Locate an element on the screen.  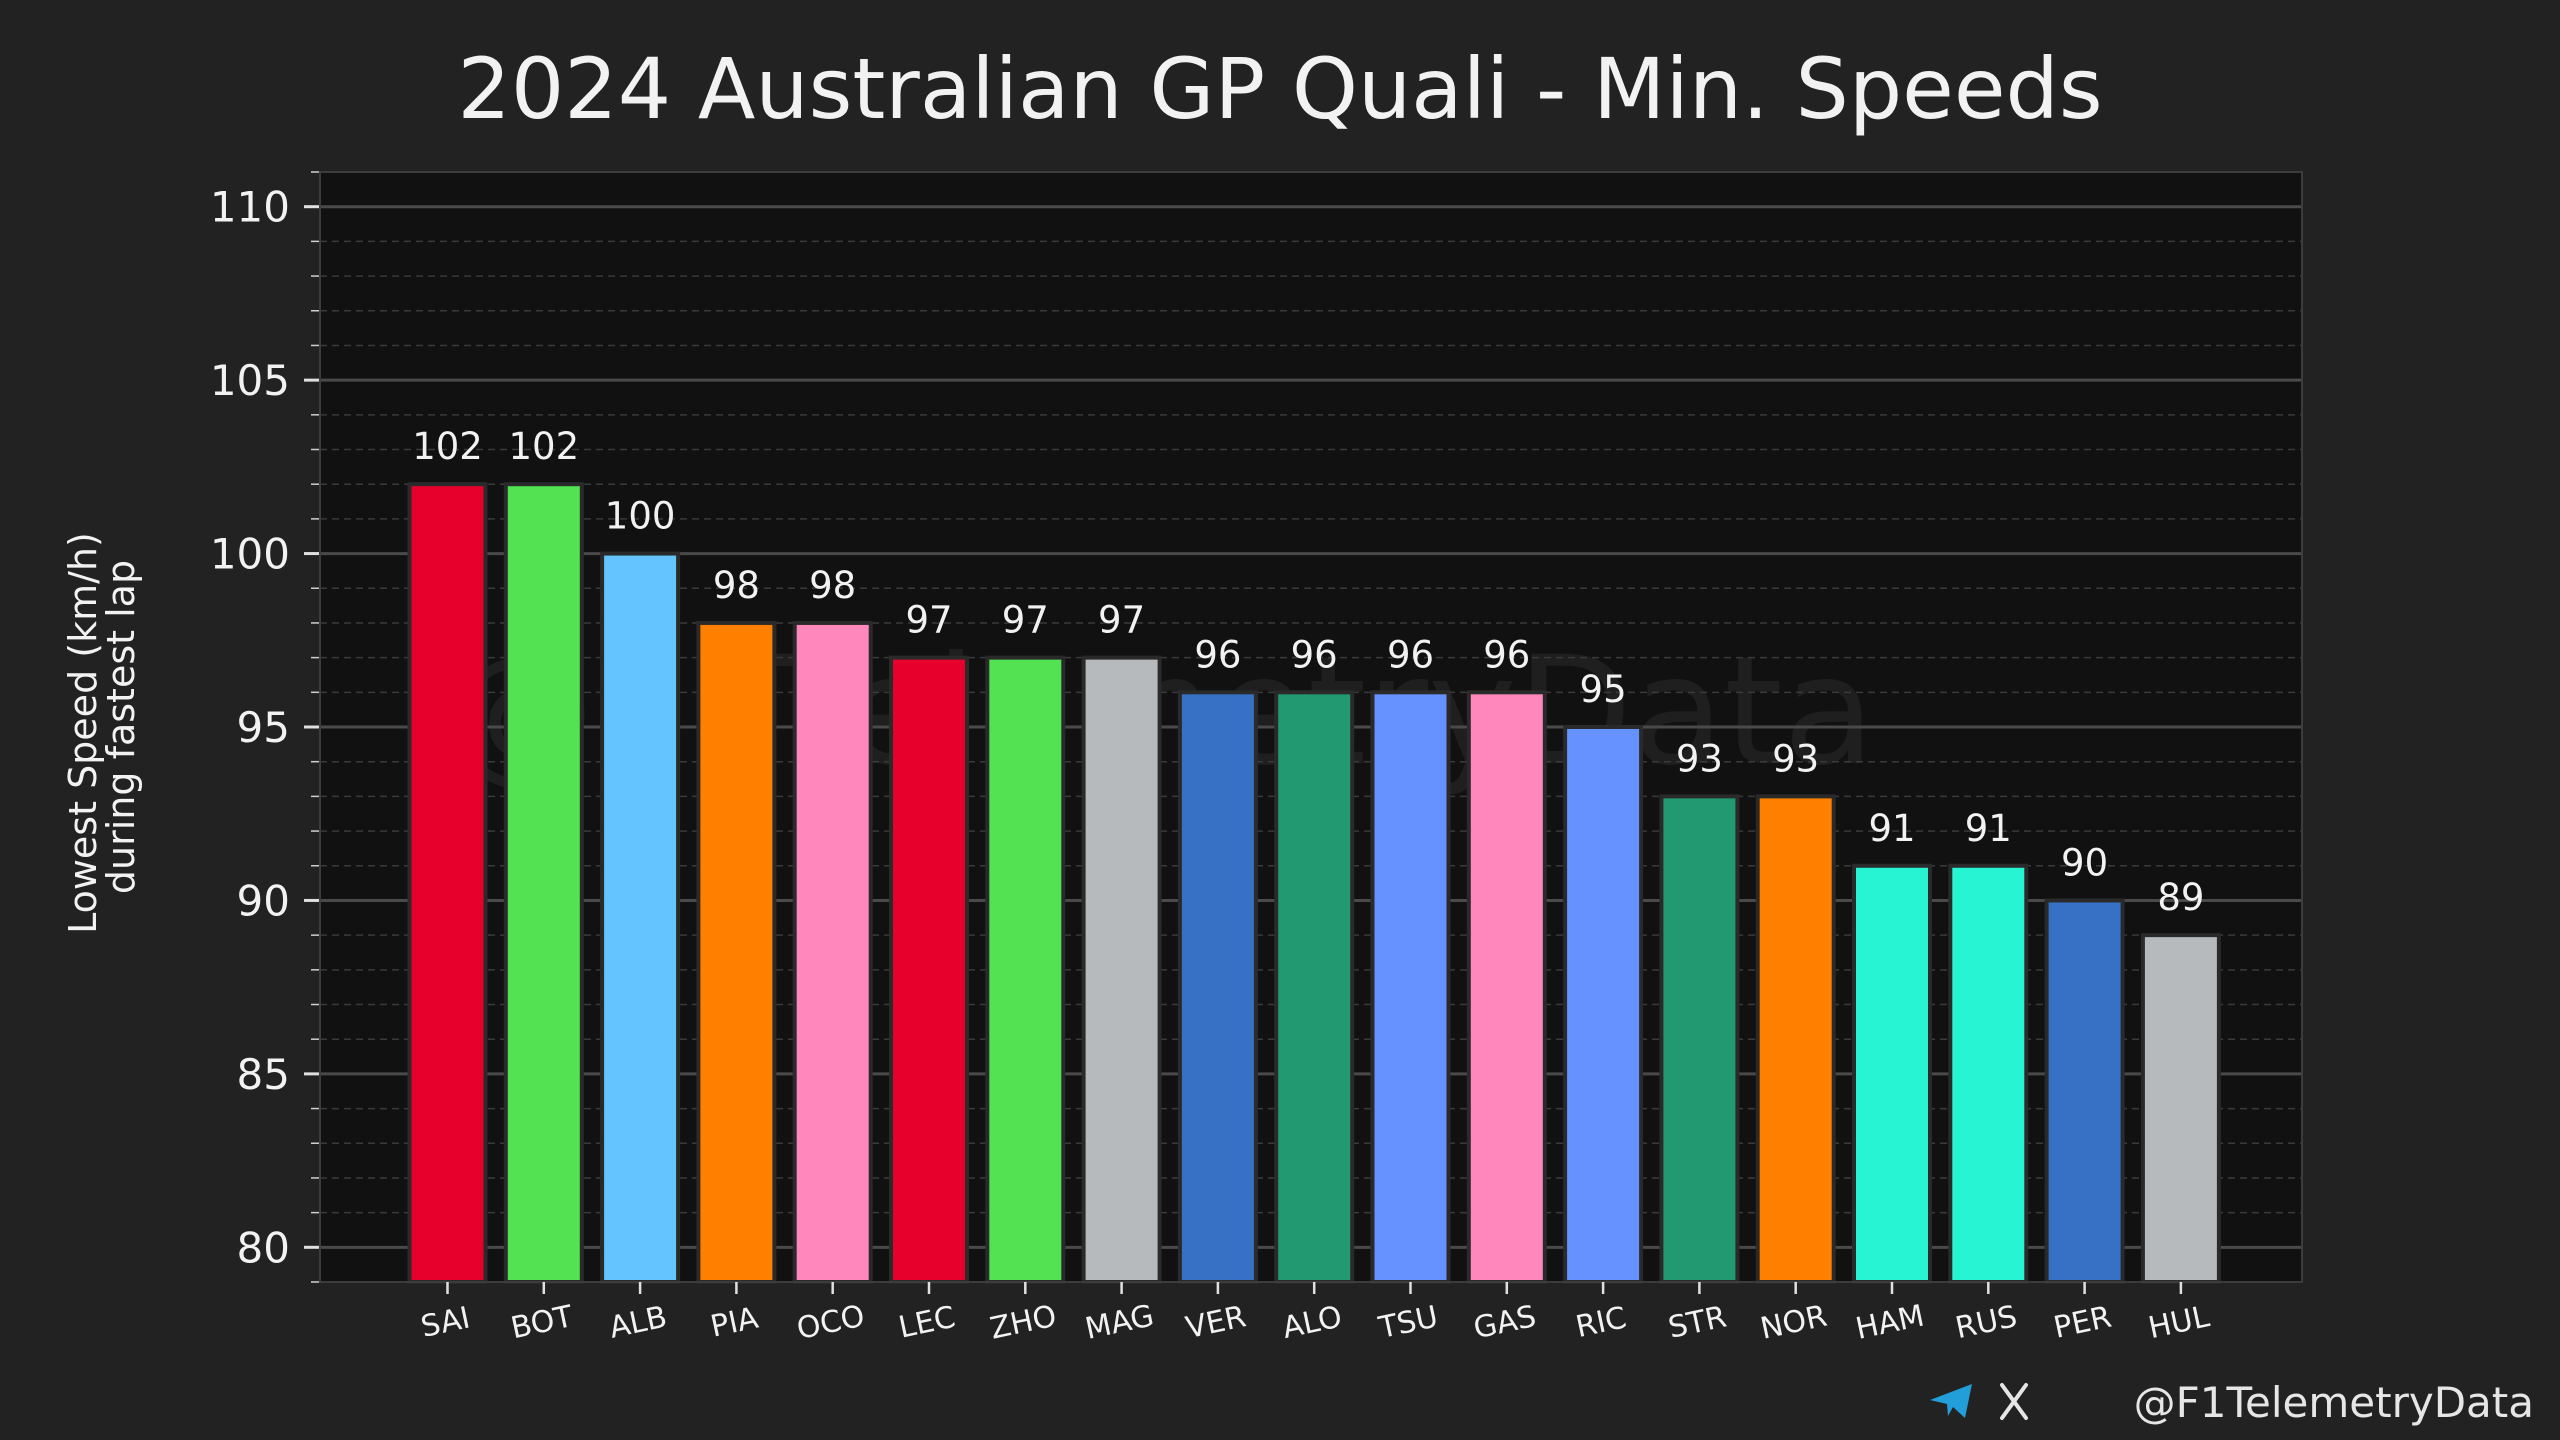
bar-nor is located at coordinates (1795, 1039).